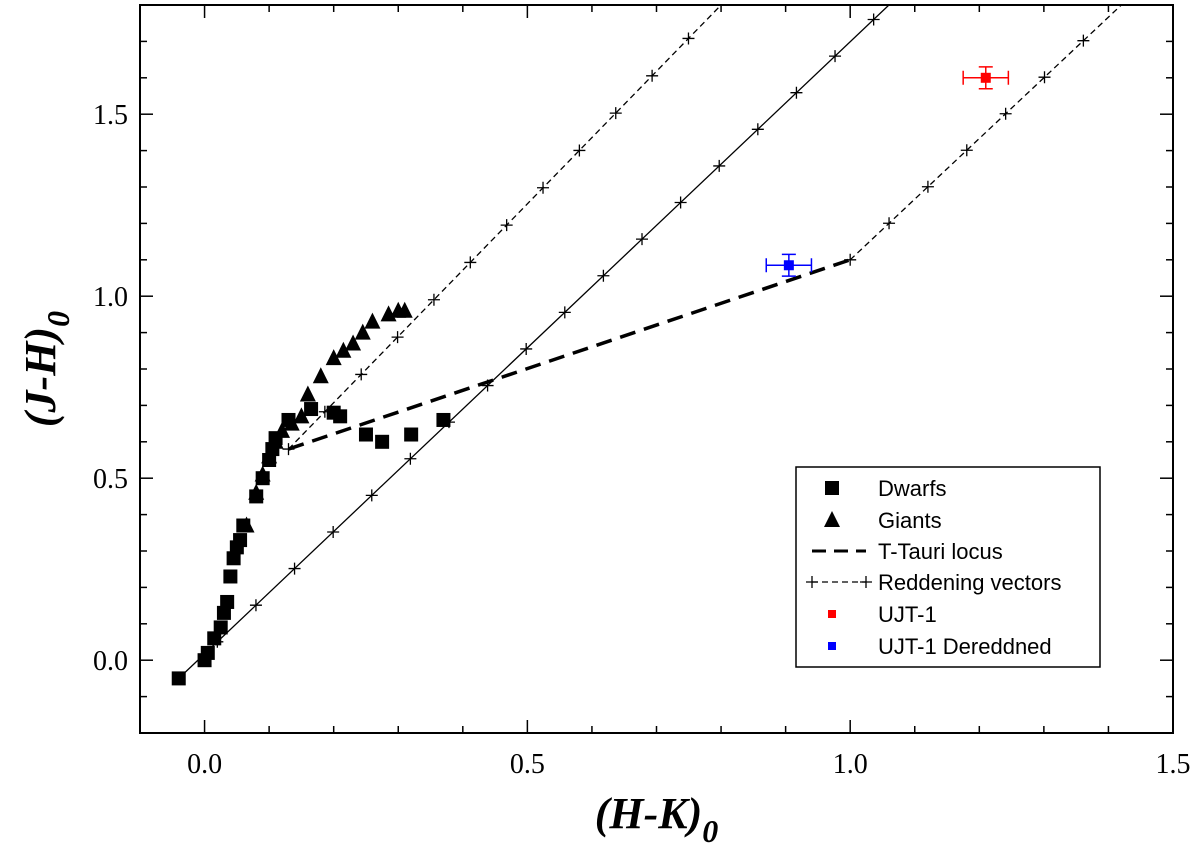 This screenshot has height=850, width=1200. I want to click on legend-square-symbol, so click(832, 488).